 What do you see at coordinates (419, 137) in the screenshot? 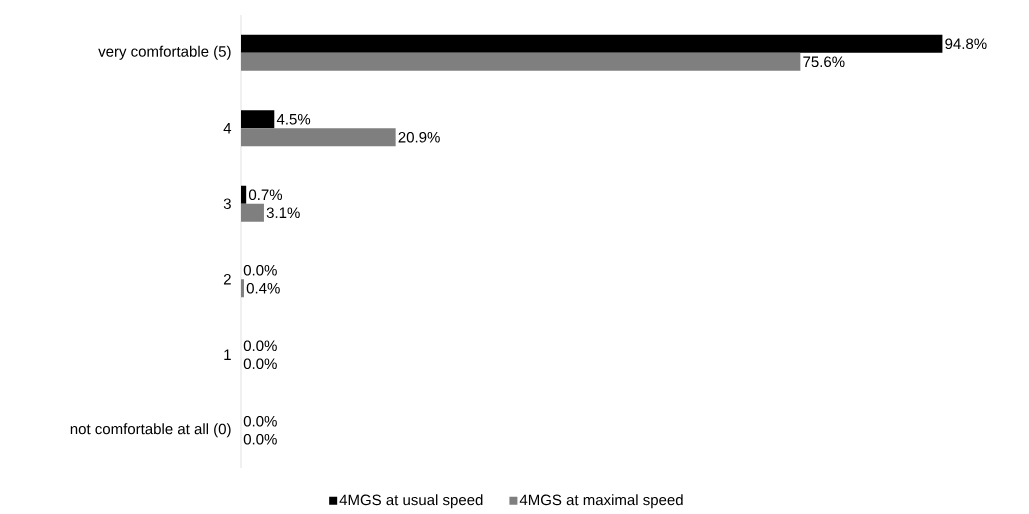
I see `data-label: 20.9%` at bounding box center [419, 137].